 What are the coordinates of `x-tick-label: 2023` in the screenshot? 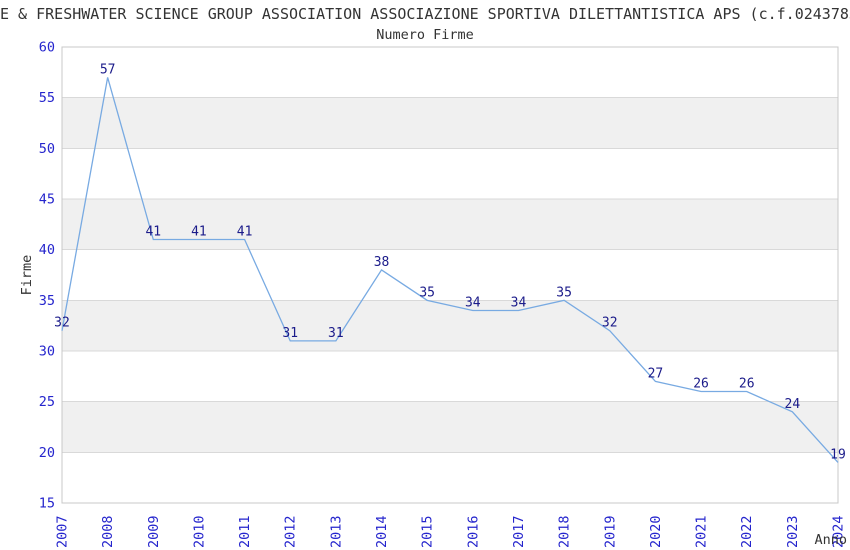 It's located at (793, 531).